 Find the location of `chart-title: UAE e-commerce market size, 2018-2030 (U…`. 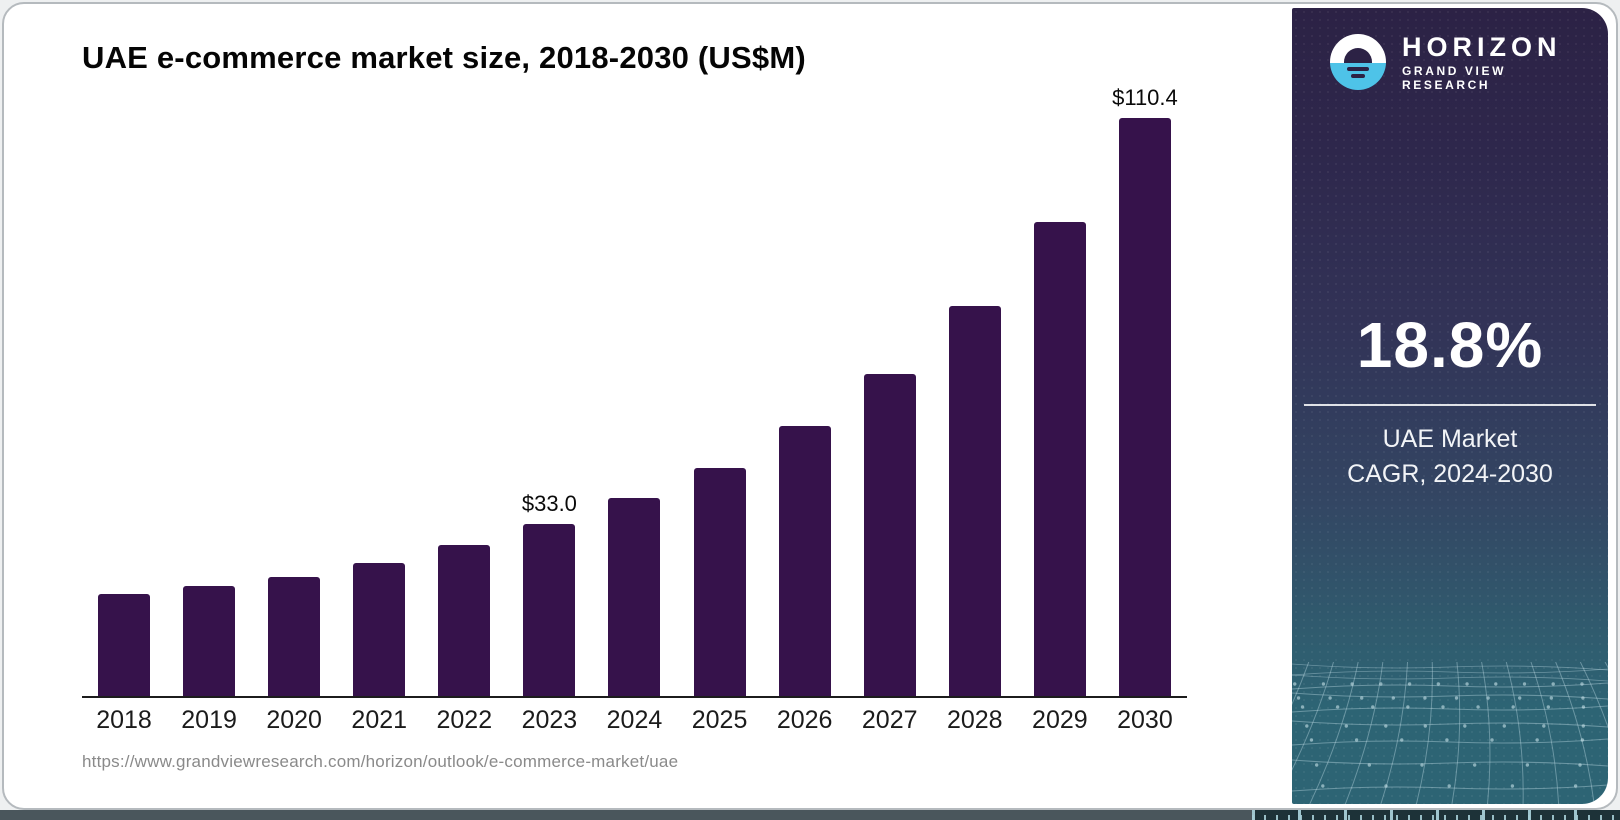

chart-title: UAE e-commerce market size, 2018-2030 (U… is located at coordinates (444, 57).